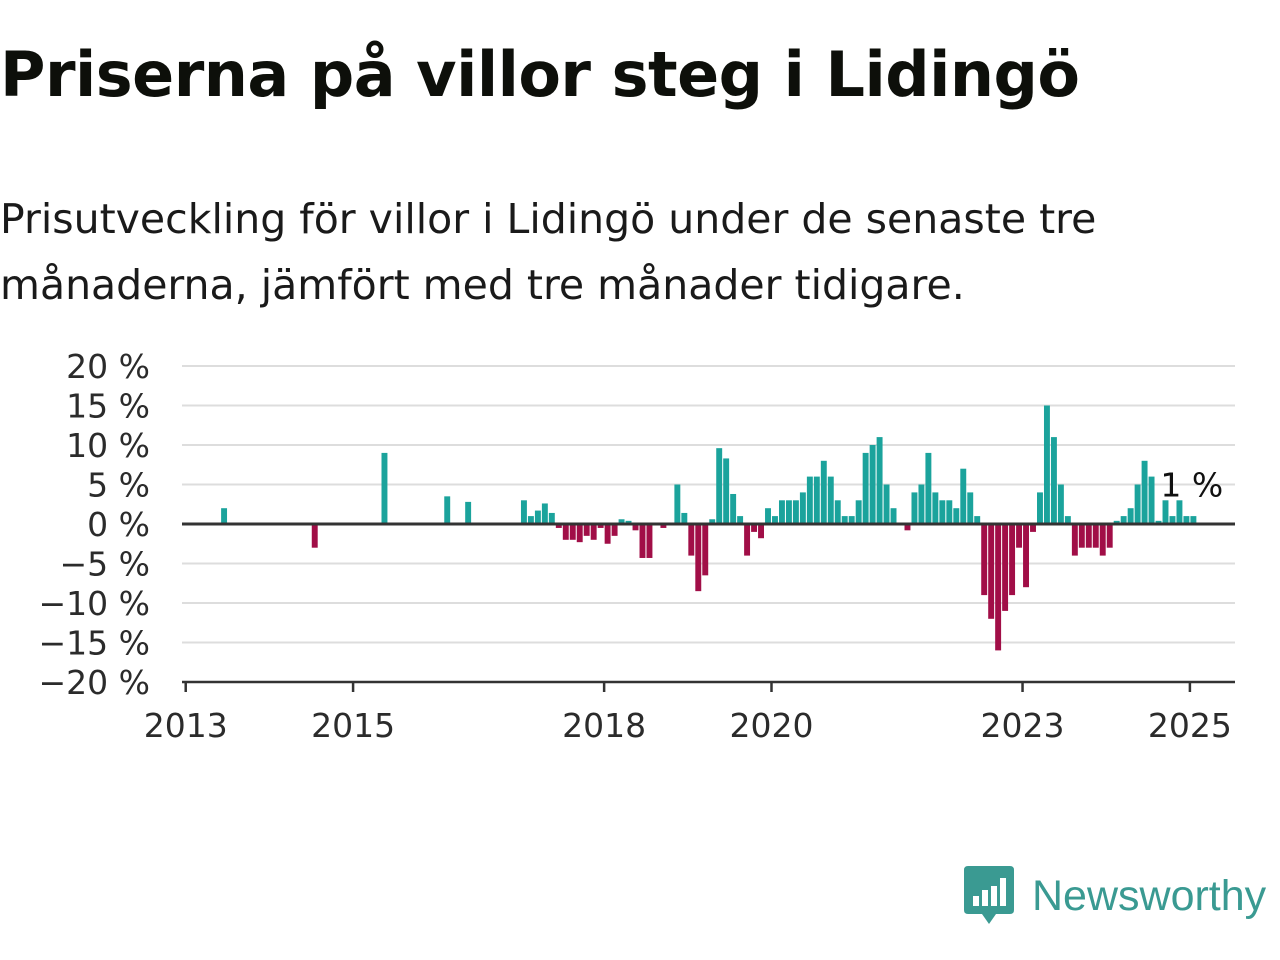 The width and height of the screenshot is (1280, 960). I want to click on newsworthy-brand: Newsworthy, so click(1115, 896).